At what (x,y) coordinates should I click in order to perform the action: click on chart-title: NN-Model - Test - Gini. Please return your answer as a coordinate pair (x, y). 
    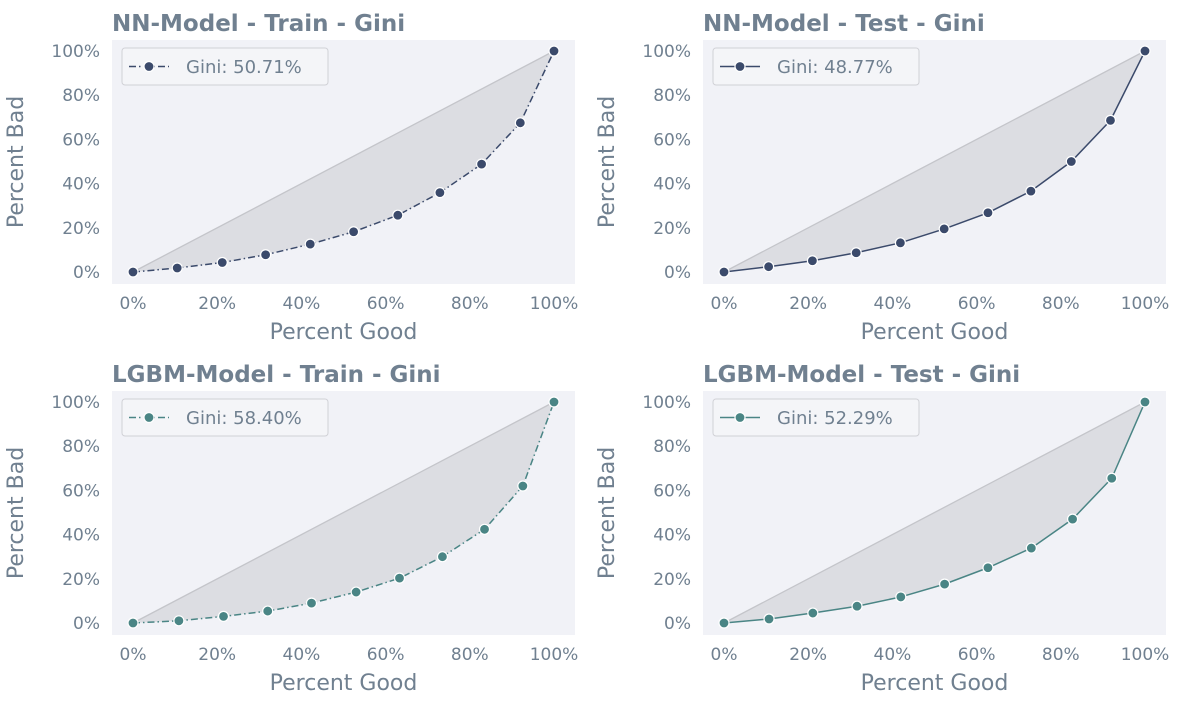
    Looking at the image, I should click on (844, 24).